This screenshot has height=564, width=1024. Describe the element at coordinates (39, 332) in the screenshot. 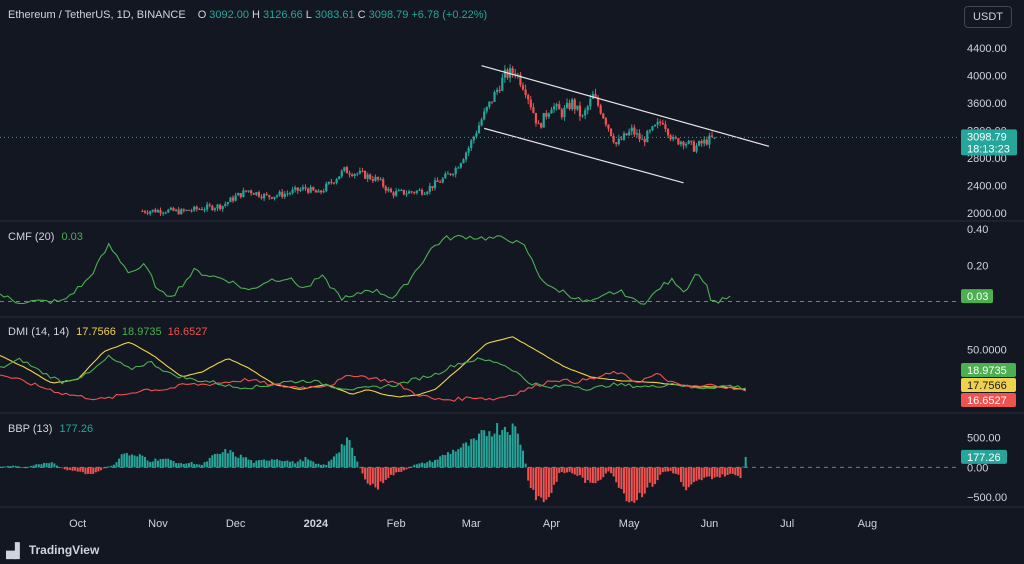

I see `dmi-title: DMI (14, 14)` at that location.